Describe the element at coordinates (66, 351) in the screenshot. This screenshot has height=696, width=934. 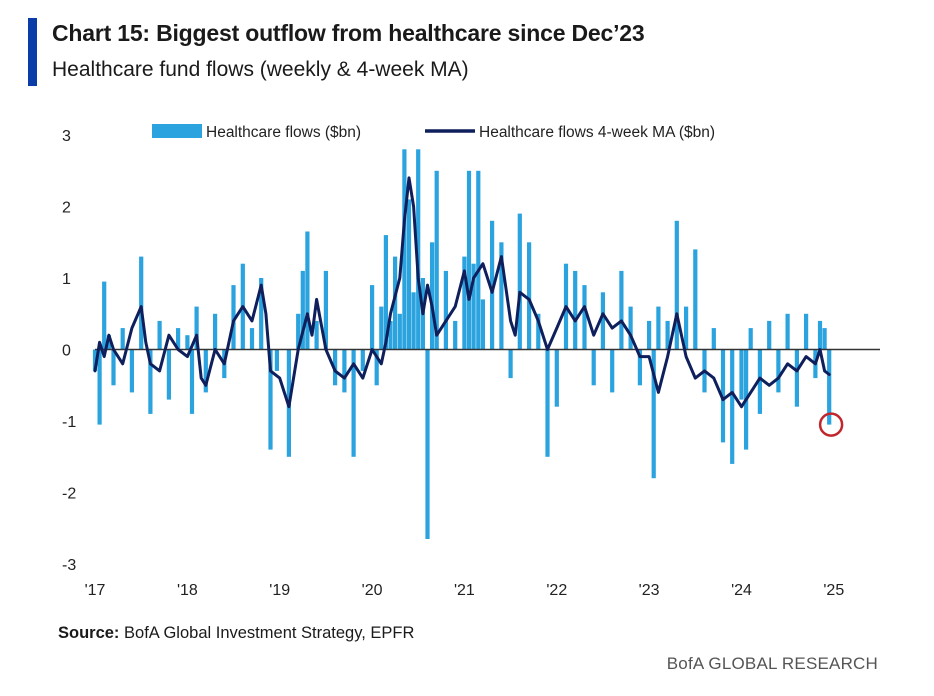
I see `y-tick-label-3: 0` at that location.